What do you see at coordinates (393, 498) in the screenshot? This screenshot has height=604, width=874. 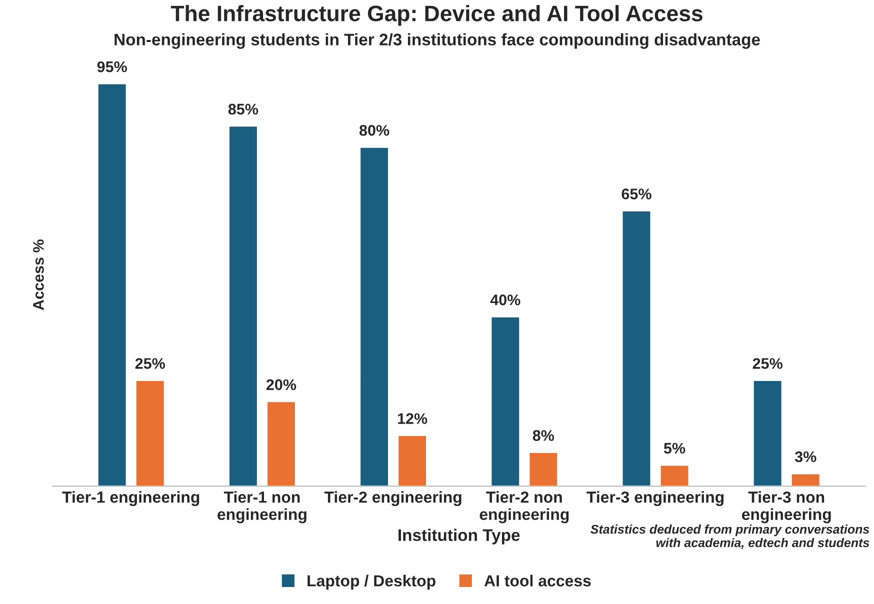 I see `x-tick-label: Tier-2 engineering` at bounding box center [393, 498].